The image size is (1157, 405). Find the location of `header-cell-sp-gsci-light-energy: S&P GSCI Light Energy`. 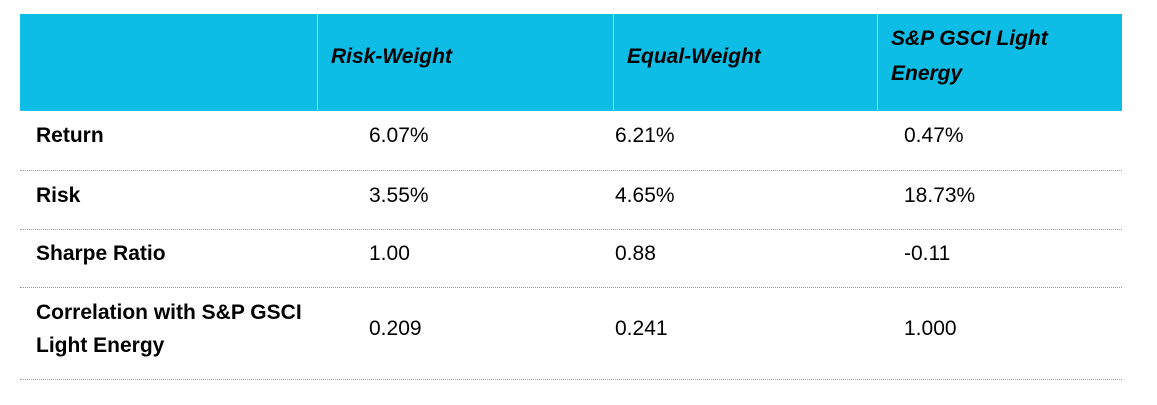

header-cell-sp-gsci-light-energy: S&P GSCI Light Energy is located at coordinates (999, 62).